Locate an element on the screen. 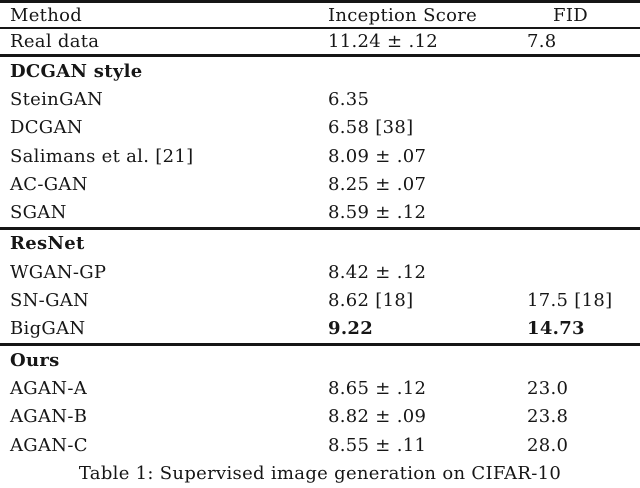 The image size is (640, 488). cell-inception-score: 9.22 is located at coordinates (351, 329).